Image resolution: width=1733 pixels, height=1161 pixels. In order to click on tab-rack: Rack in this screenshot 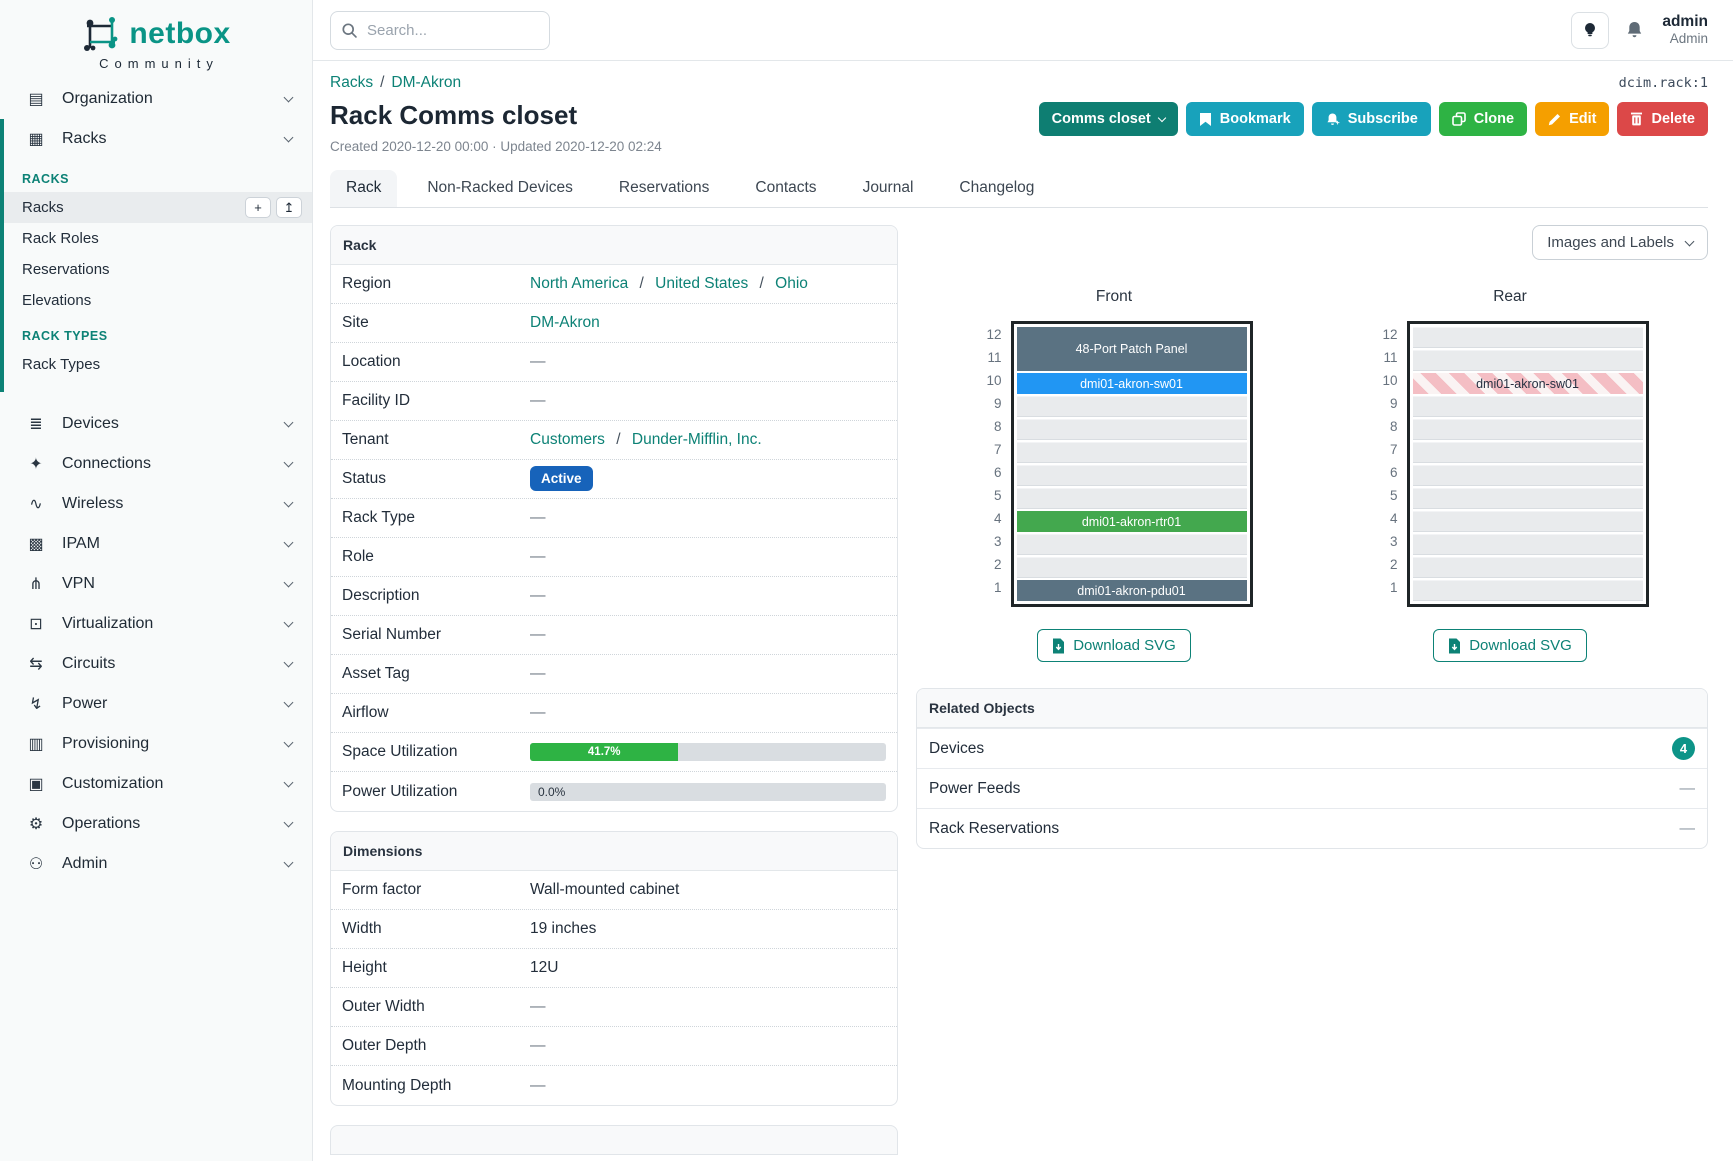, I will do `click(364, 188)`.